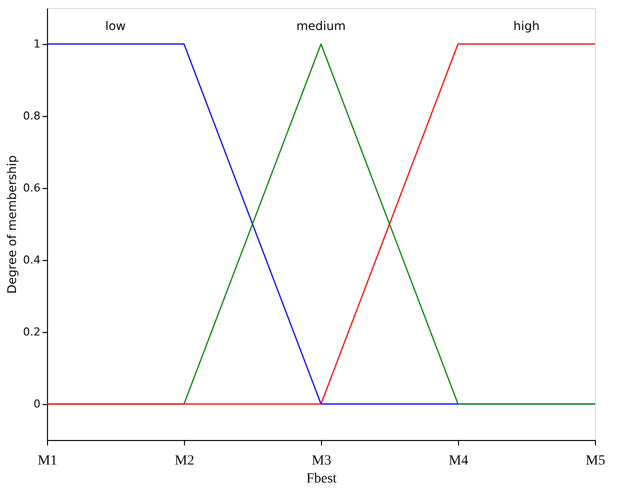  Describe the element at coordinates (31, 332) in the screenshot. I see `y-tick-label: 0.2` at that location.